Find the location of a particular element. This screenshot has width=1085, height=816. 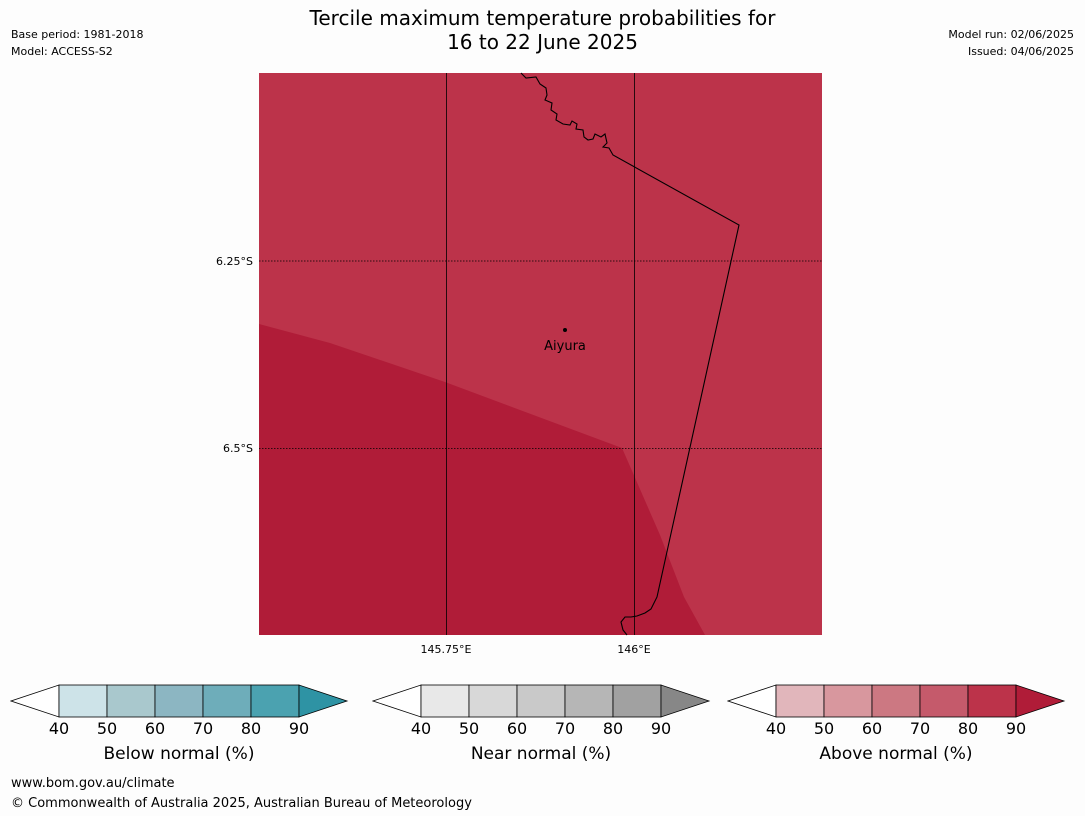

colorbar-above-normal: 40 50 60 70 80 90 is located at coordinates (896, 711).